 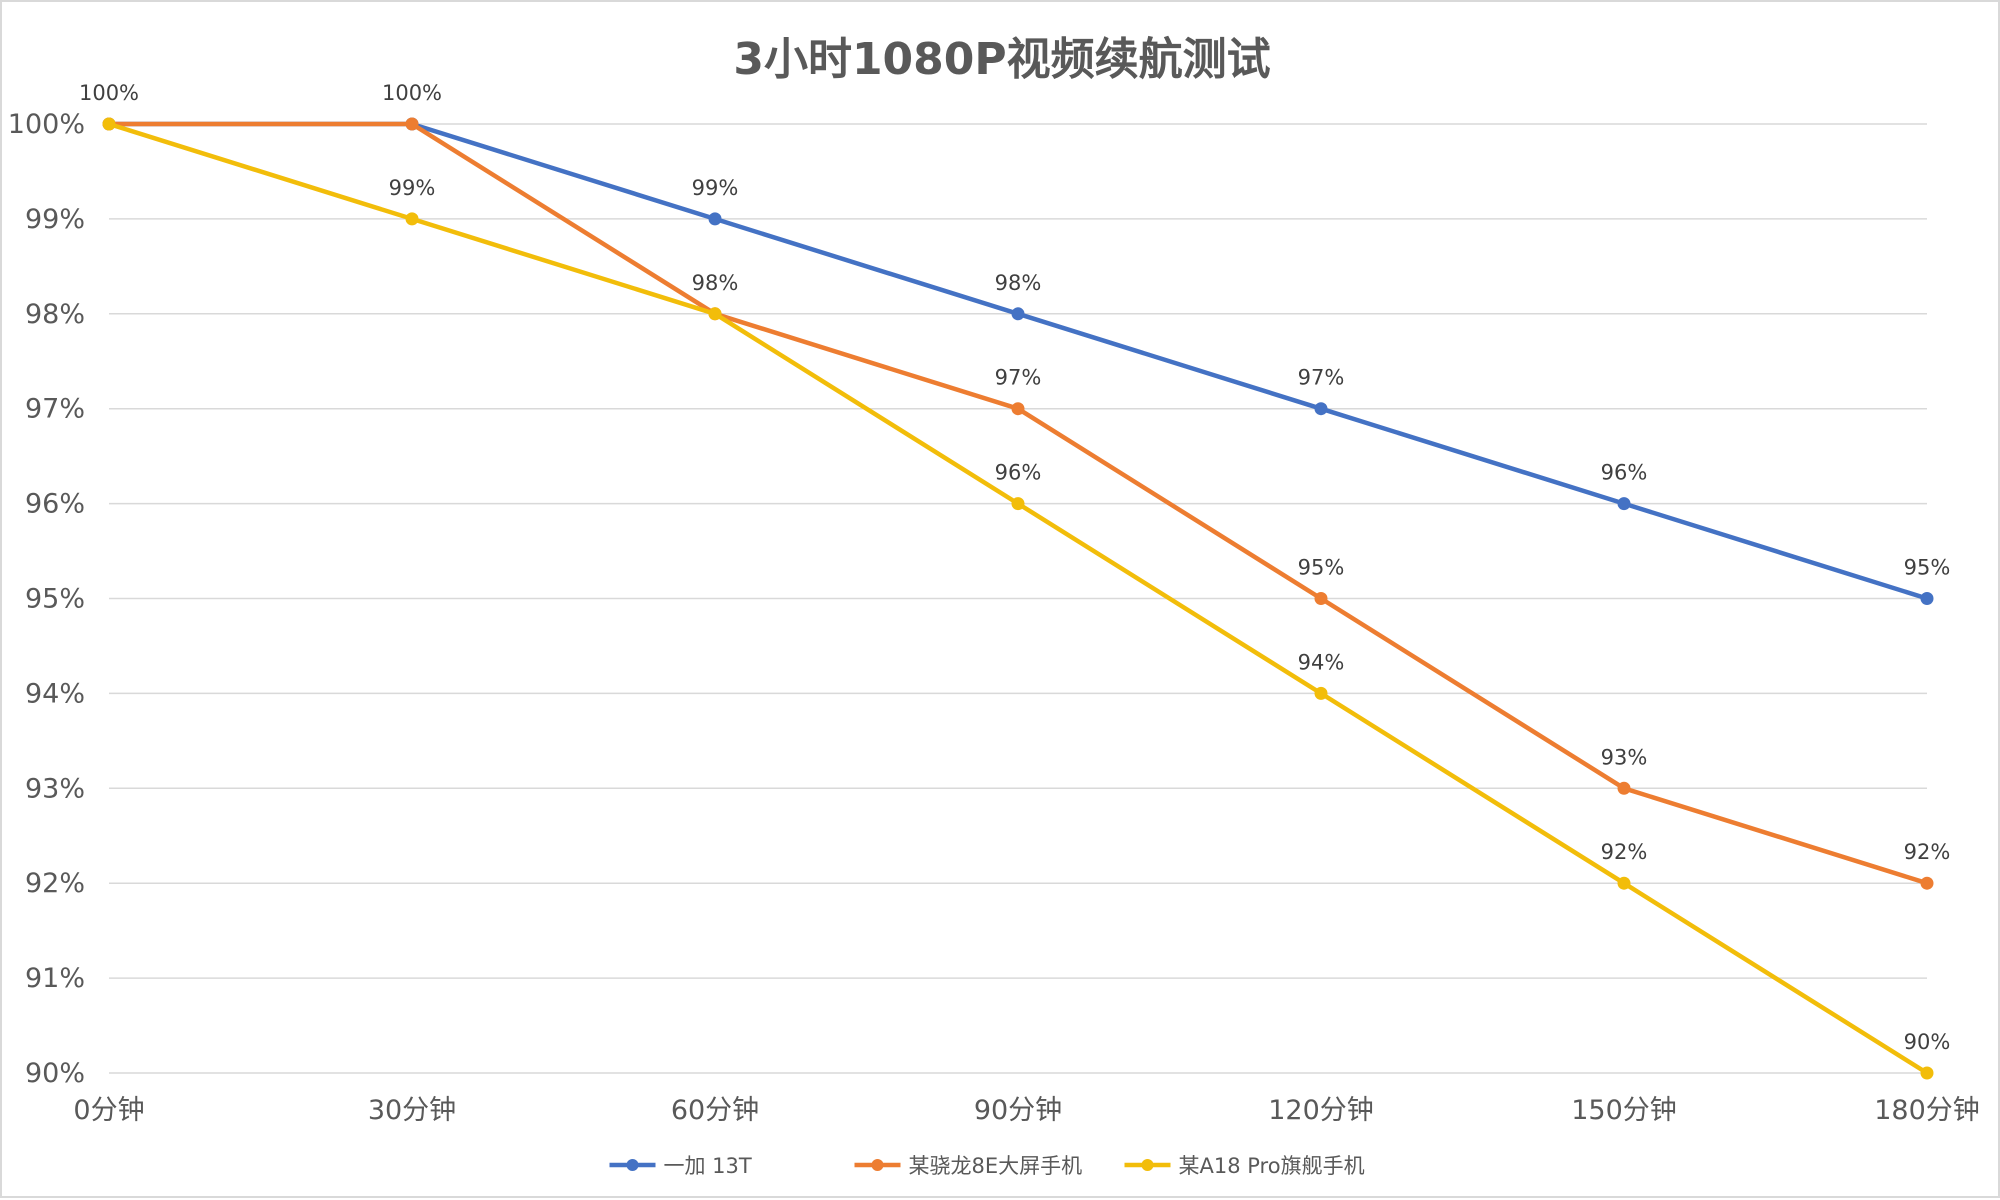 What do you see at coordinates (108, 1110) in the screenshot?
I see `x-tick-label: 0分钟` at bounding box center [108, 1110].